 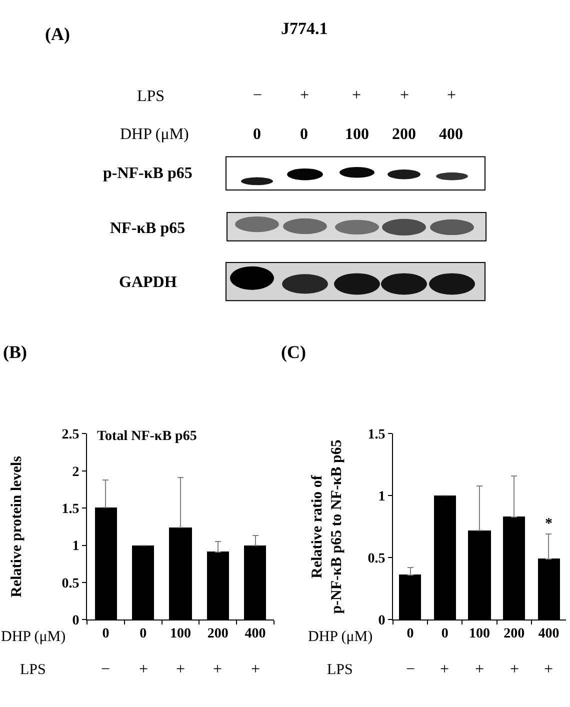 I want to click on y-tick-label: 2, so click(x=76, y=472).